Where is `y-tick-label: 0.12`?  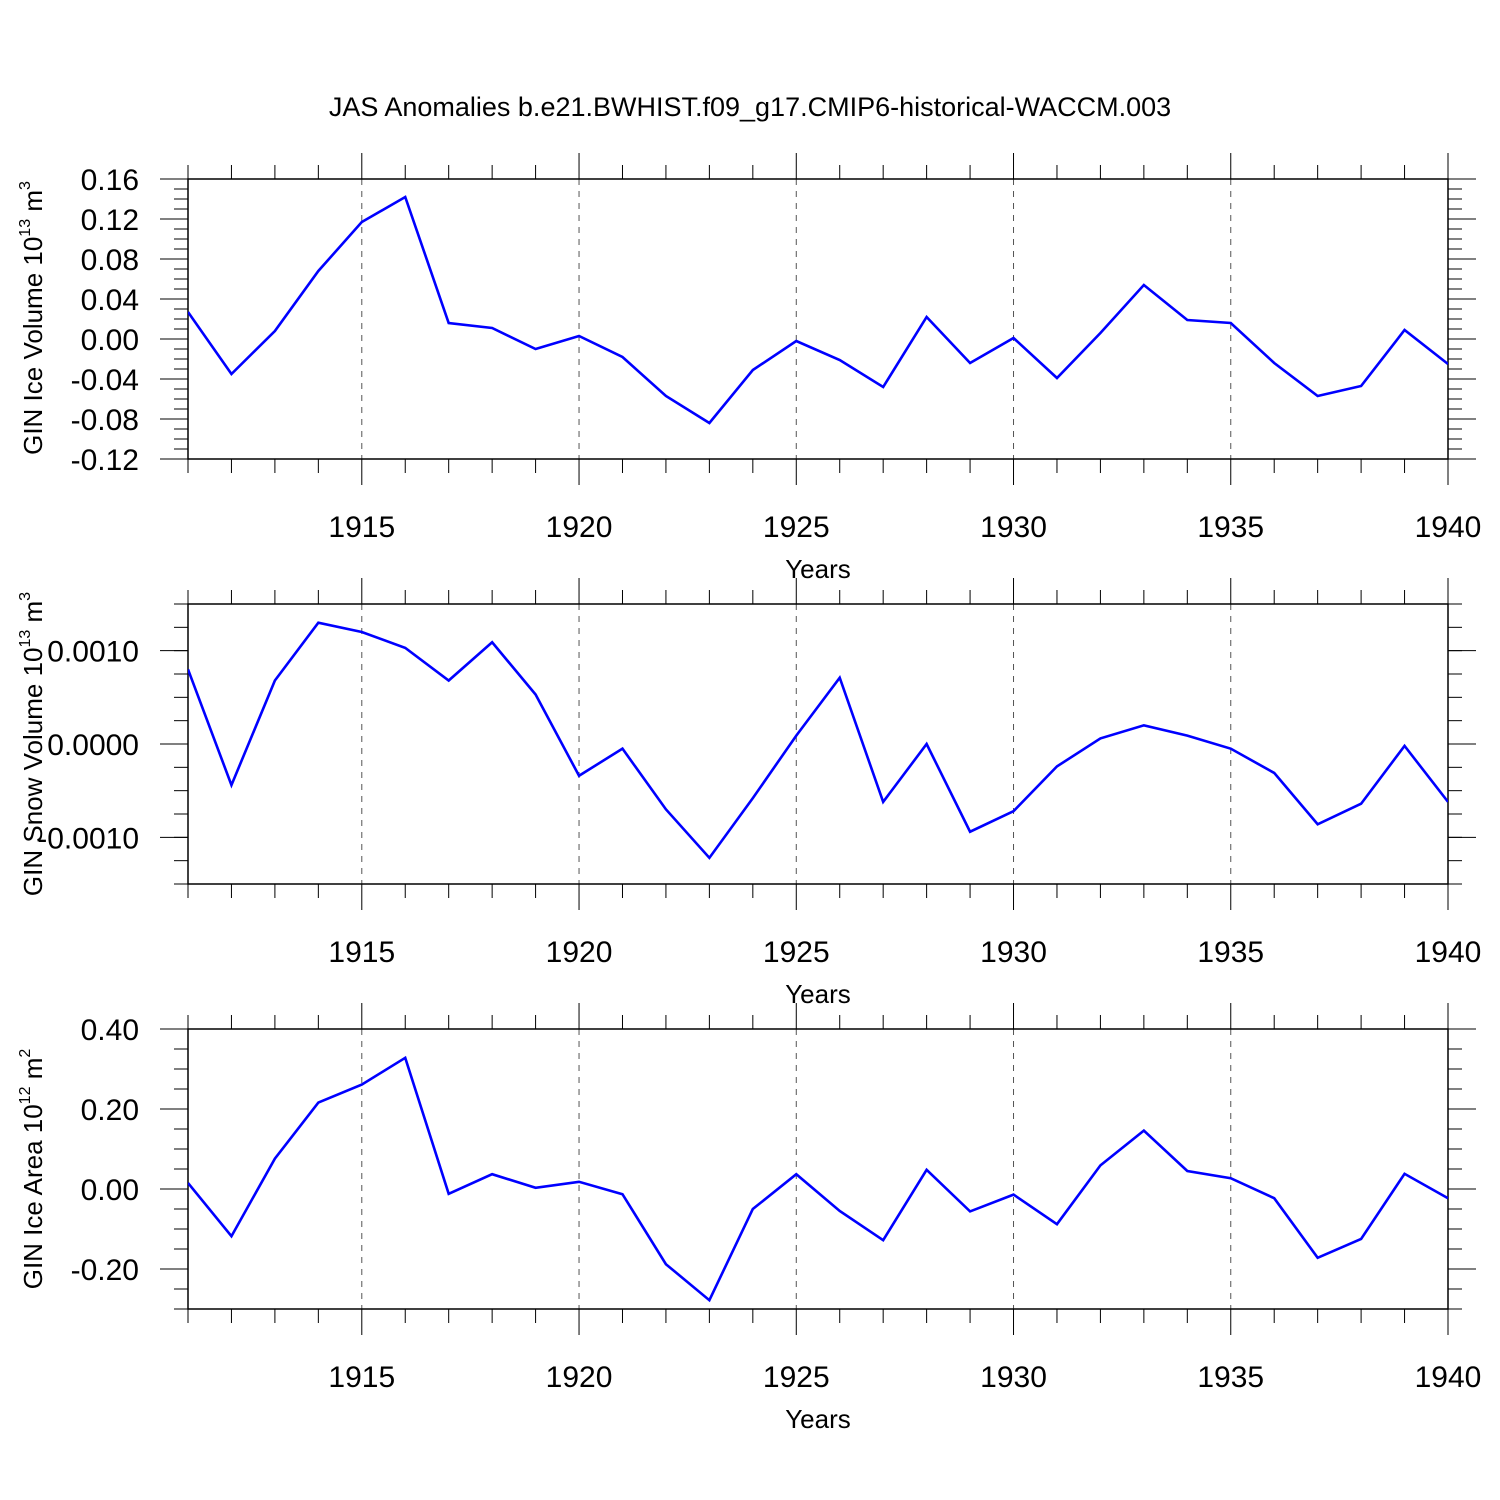
y-tick-label: 0.12 is located at coordinates (110, 220).